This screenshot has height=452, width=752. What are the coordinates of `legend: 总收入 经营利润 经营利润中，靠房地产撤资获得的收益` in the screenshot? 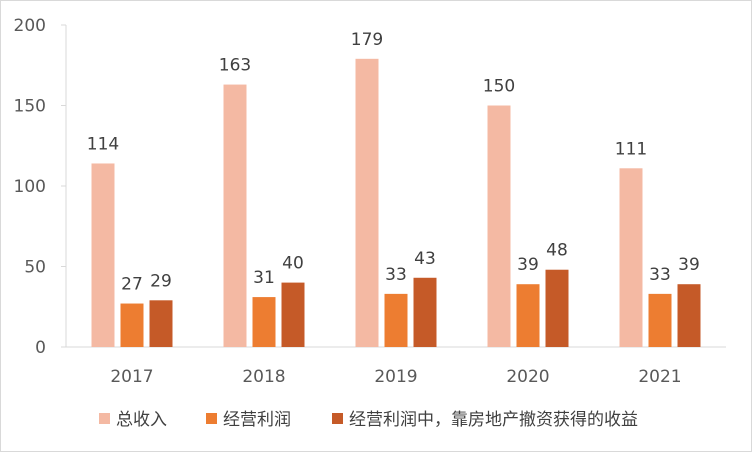 It's located at (368, 420).